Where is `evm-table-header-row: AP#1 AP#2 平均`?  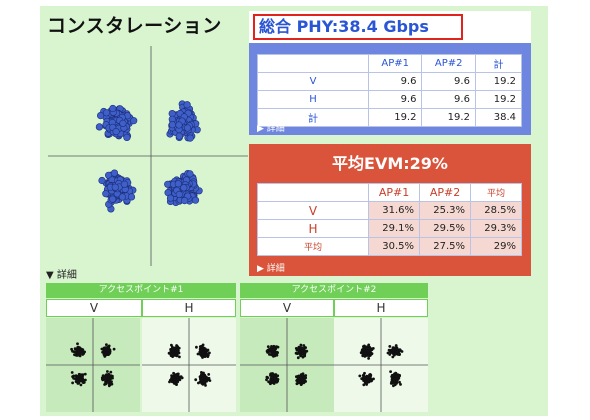
evm-table-header-row: AP#1 AP#2 平均 is located at coordinates (389, 192).